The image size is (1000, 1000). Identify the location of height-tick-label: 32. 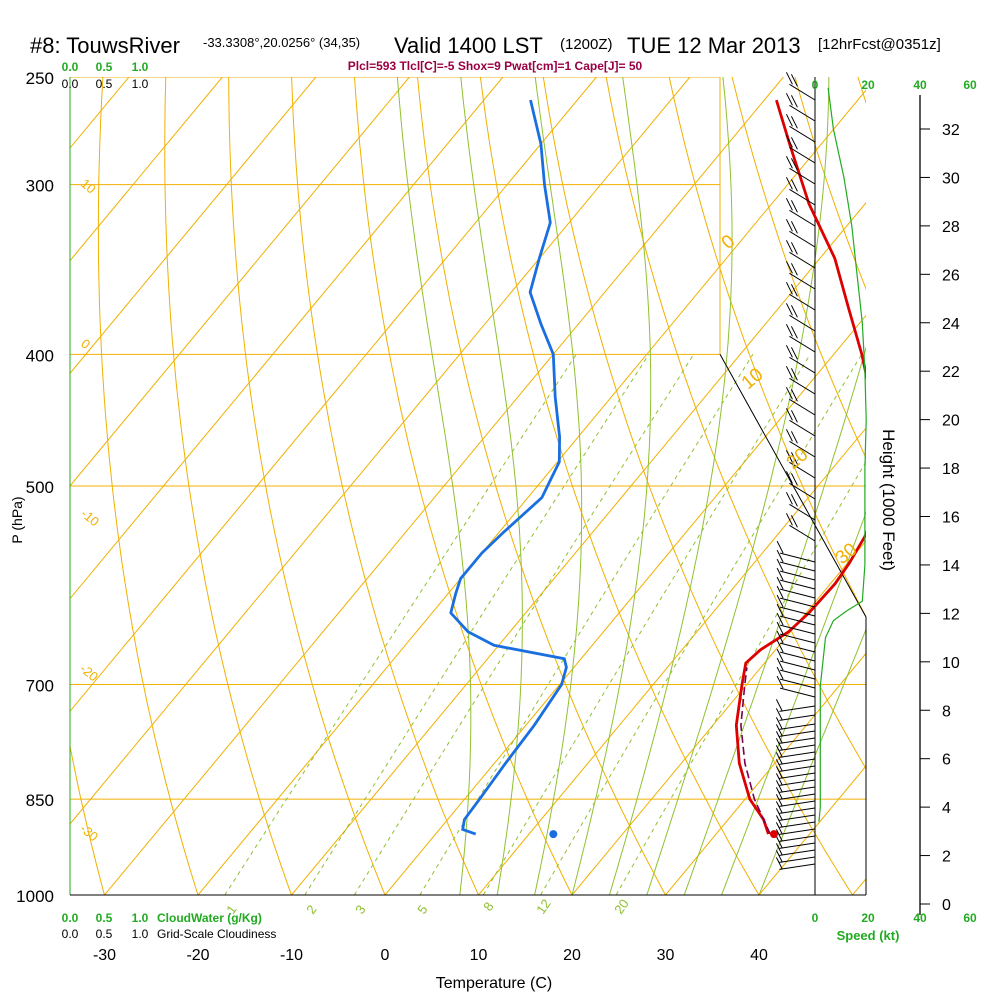
(951, 130).